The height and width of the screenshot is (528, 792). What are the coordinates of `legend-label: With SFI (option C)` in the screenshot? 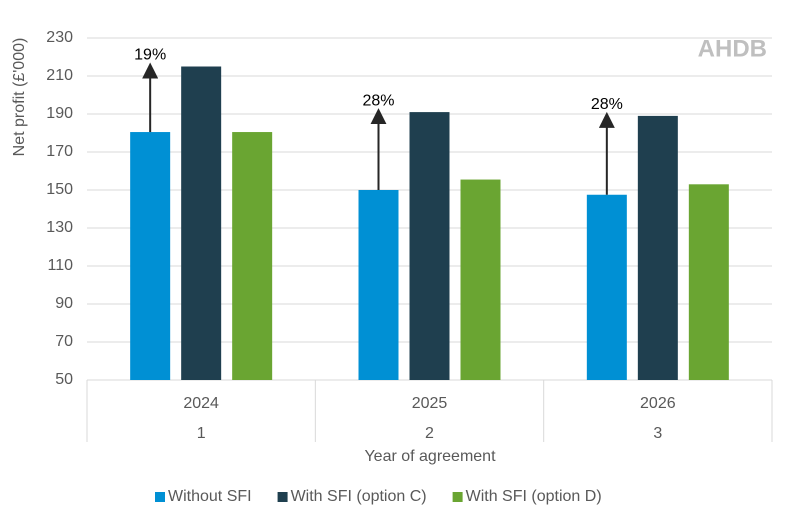 It's located at (359, 496).